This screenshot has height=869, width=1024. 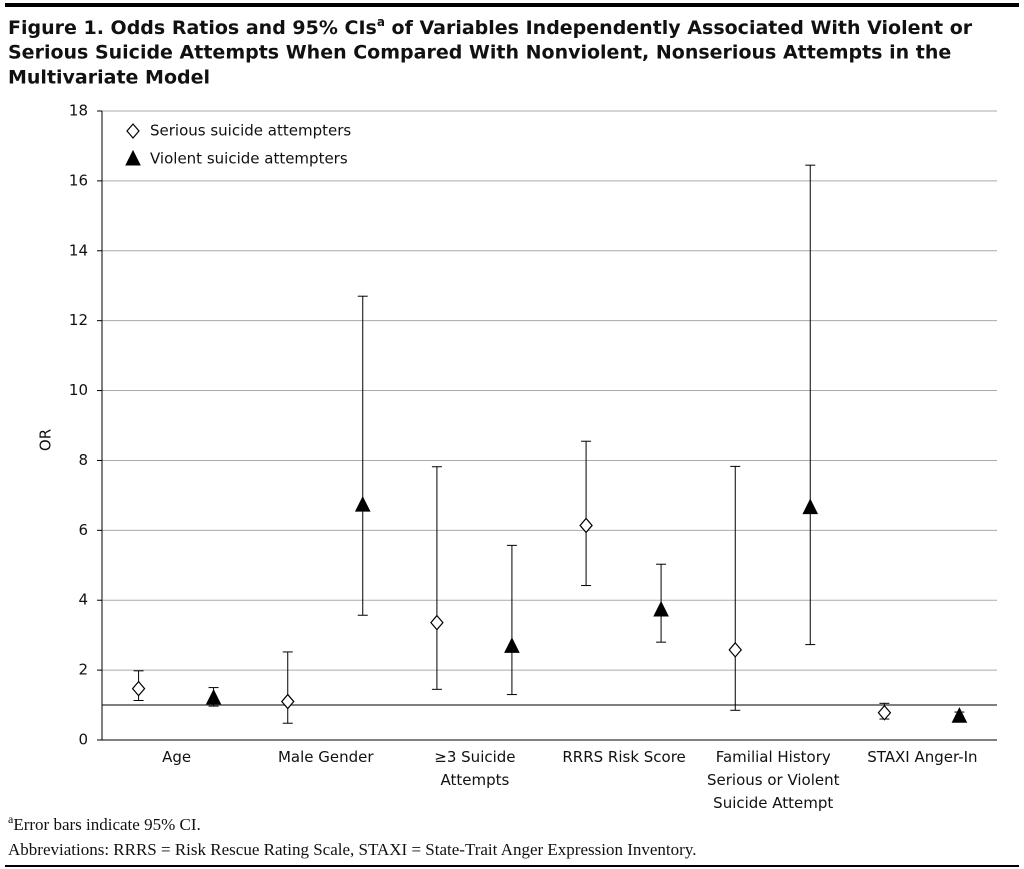 I want to click on x-tick-label: RRRS Risk Score, so click(x=623, y=757).